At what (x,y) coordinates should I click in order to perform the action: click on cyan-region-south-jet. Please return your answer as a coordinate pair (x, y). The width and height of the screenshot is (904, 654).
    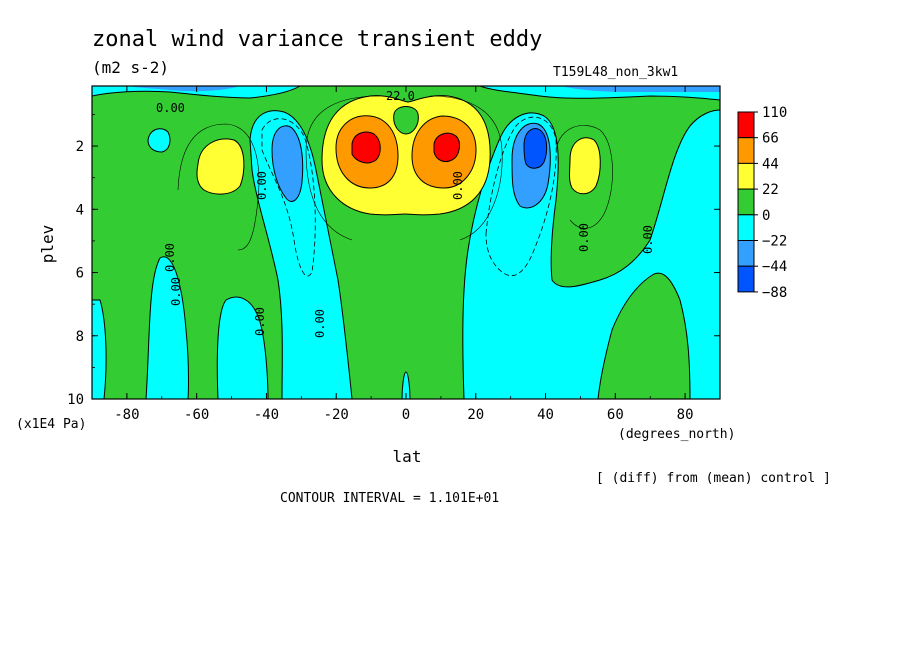
    Looking at the image, I should click on (301, 254).